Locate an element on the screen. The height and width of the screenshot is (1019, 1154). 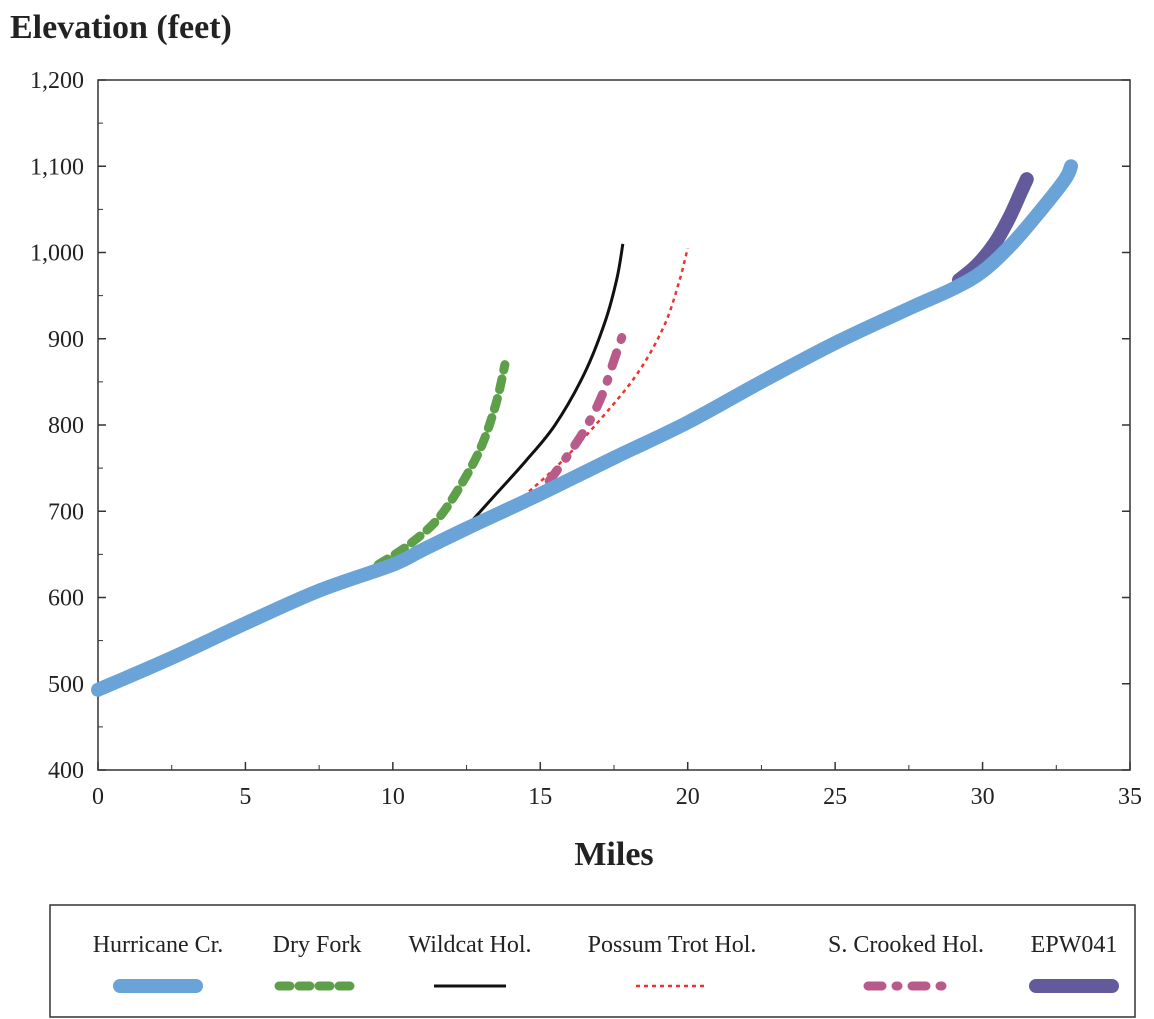
y-tick-label: 900 is located at coordinates (66, 340).